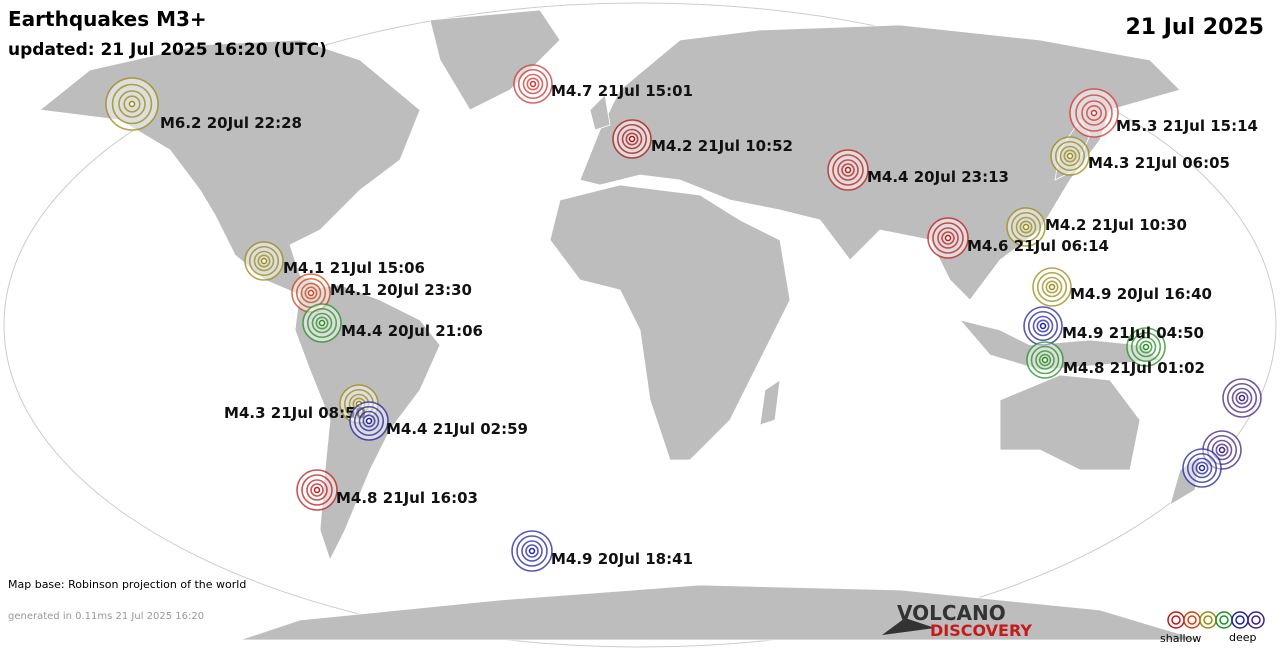 Image resolution: width=1280 pixels, height=650 pixels. I want to click on quake-label: M4.1 21Jul 15:06, so click(354, 268).